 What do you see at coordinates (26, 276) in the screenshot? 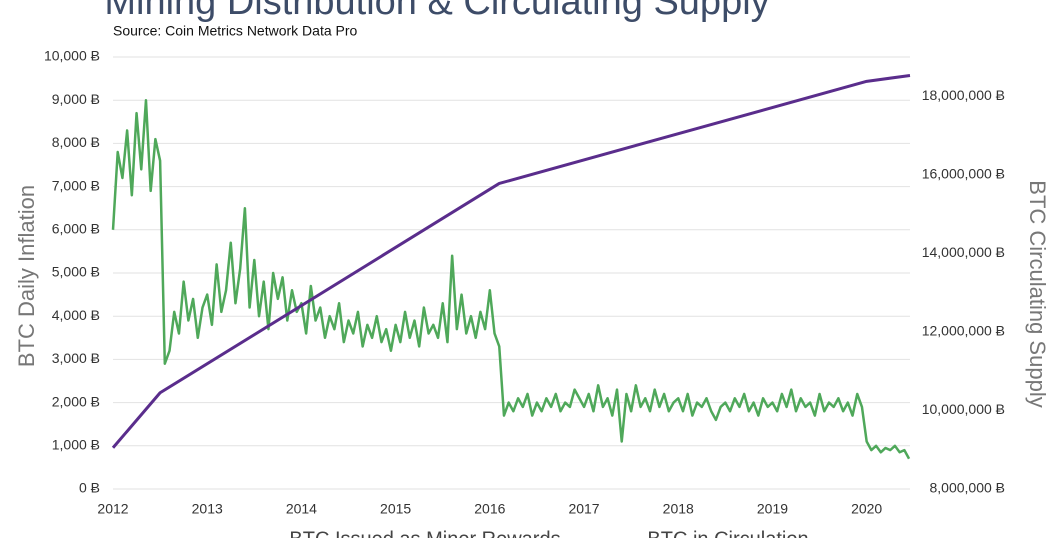
I see `y-axis-title: BTC Daily Inflation` at bounding box center [26, 276].